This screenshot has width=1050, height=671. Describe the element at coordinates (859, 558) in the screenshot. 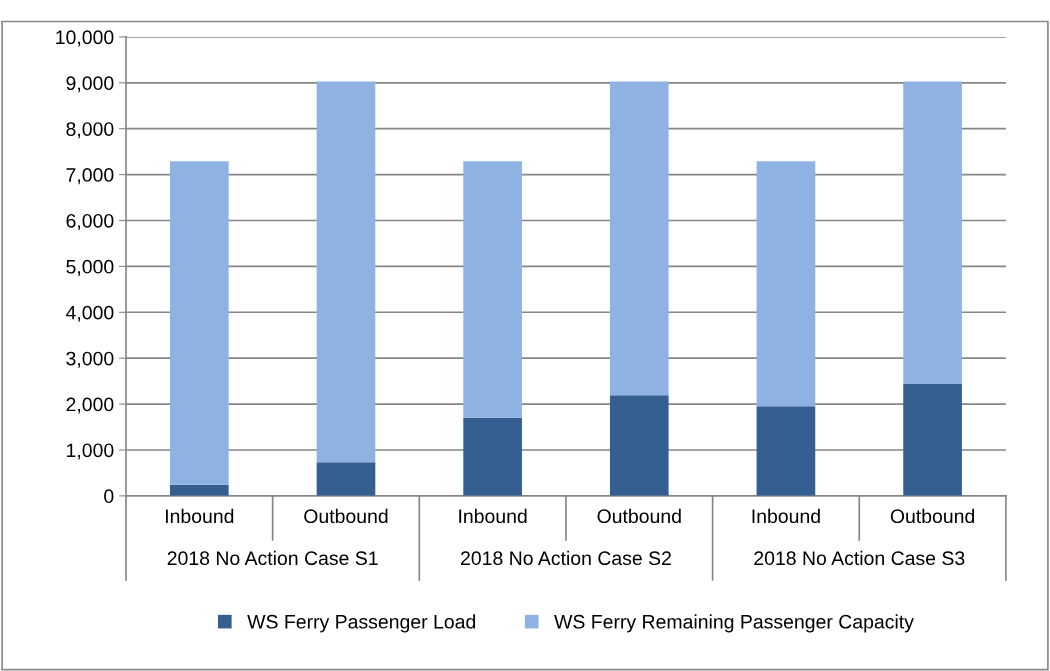

I see `text: 2018 No Action Case S3` at that location.